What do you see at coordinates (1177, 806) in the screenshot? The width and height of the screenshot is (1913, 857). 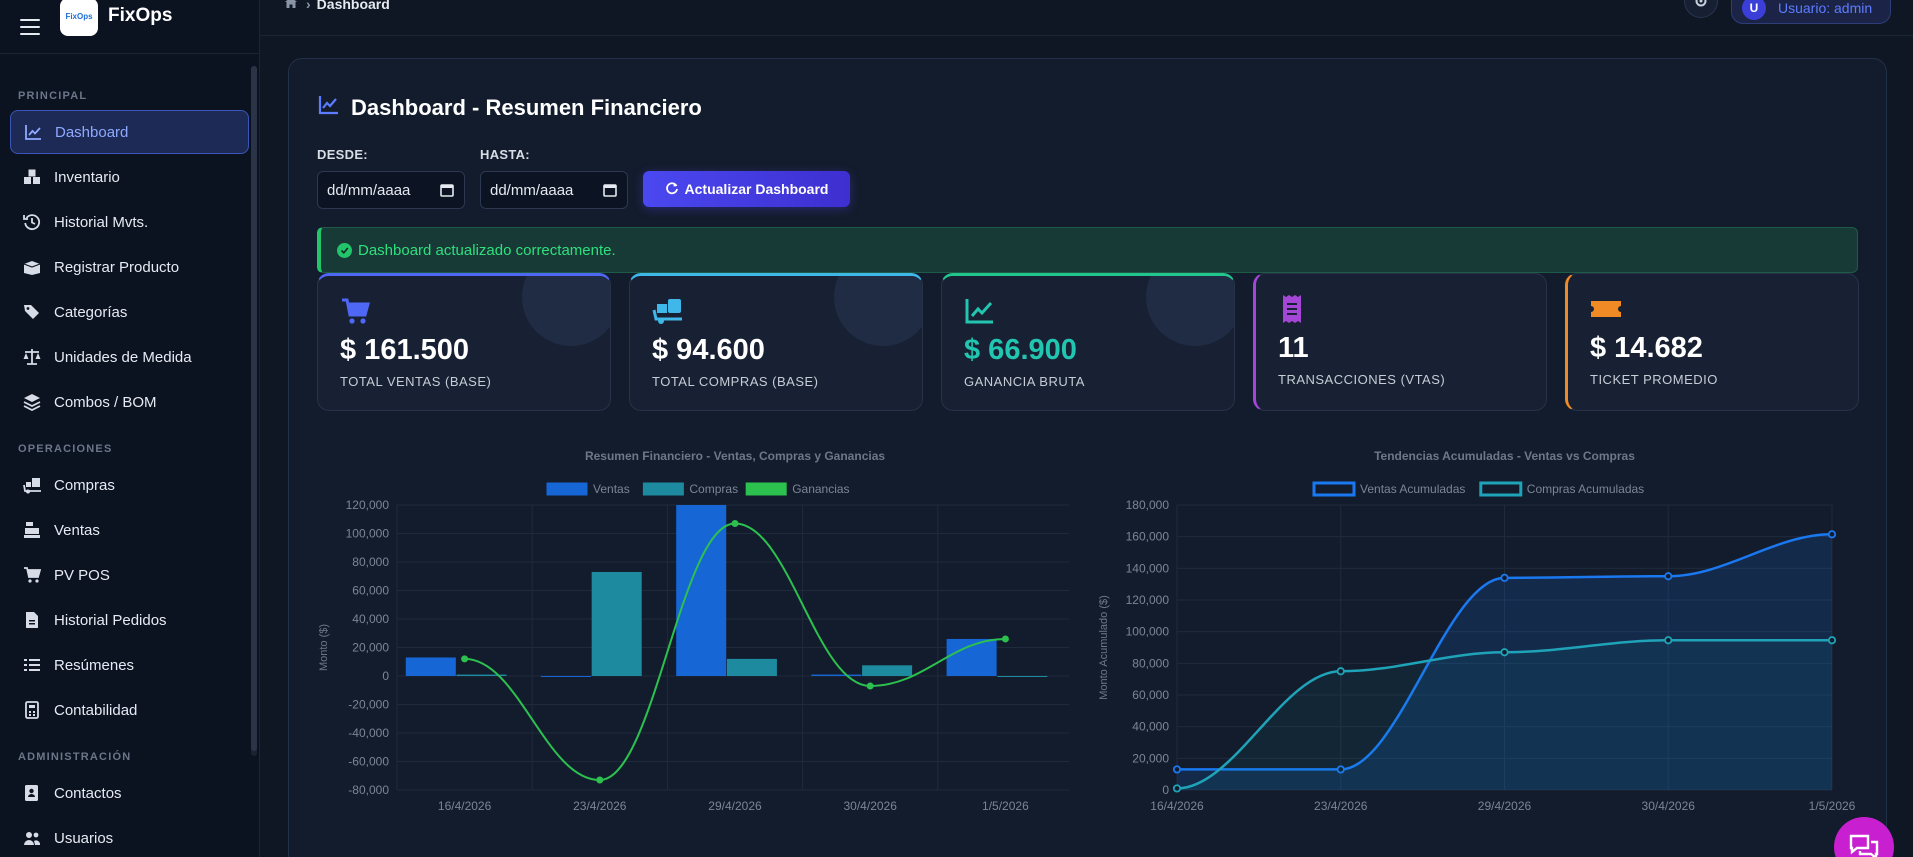 I see `x-tick-label: 16/4/2026` at bounding box center [1177, 806].